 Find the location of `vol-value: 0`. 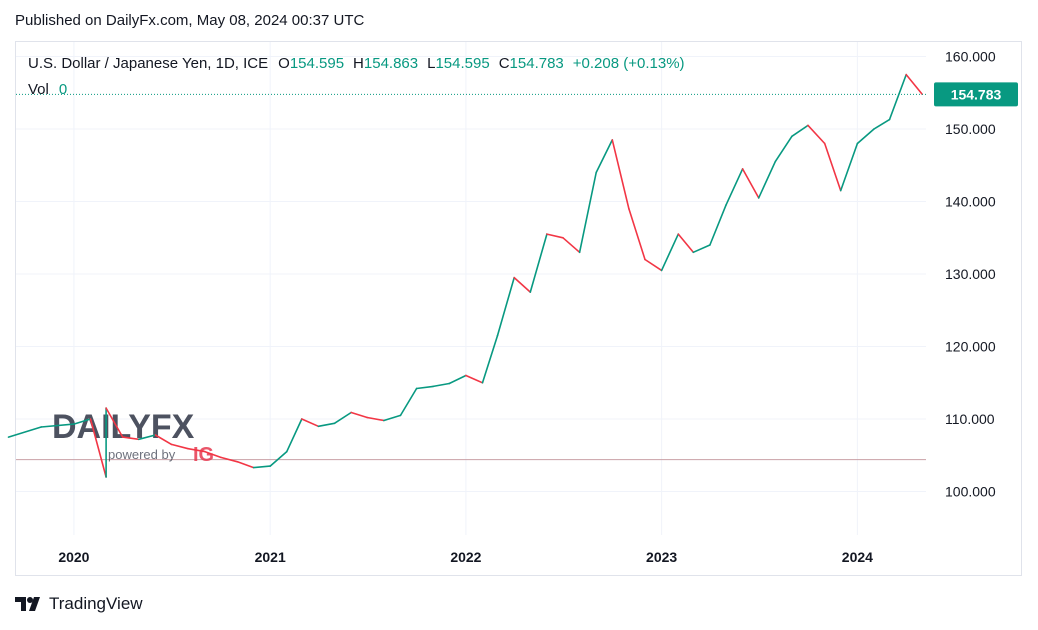

vol-value: 0 is located at coordinates (63, 89).